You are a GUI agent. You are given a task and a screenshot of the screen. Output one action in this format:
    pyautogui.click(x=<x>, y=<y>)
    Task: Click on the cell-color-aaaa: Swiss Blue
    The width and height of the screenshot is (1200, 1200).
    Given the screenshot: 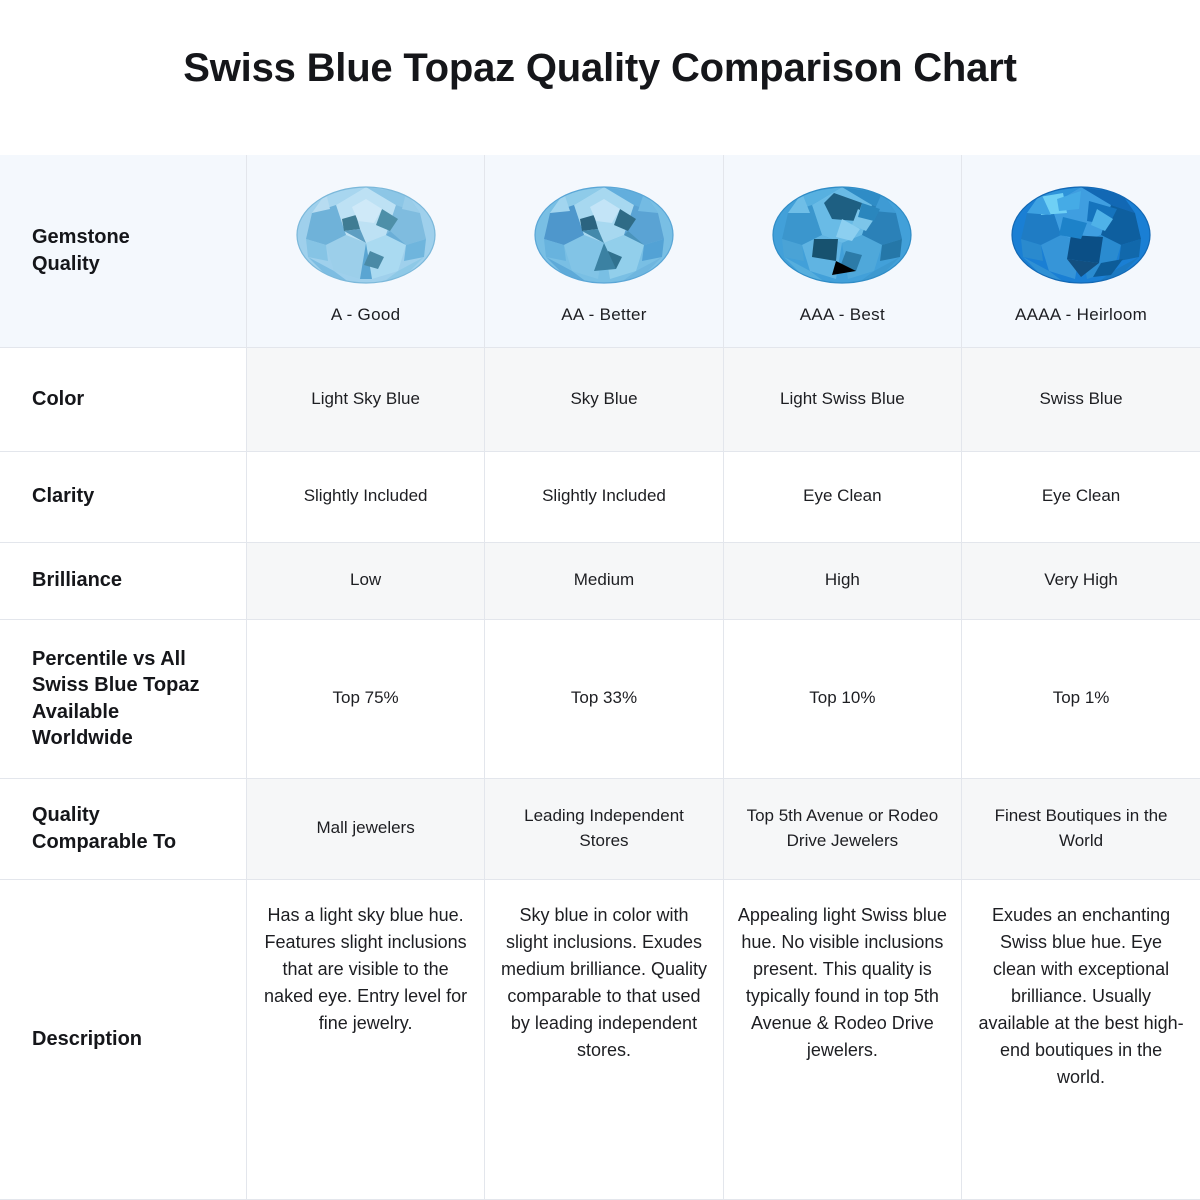 What is the action you would take?
    pyautogui.click(x=1080, y=399)
    